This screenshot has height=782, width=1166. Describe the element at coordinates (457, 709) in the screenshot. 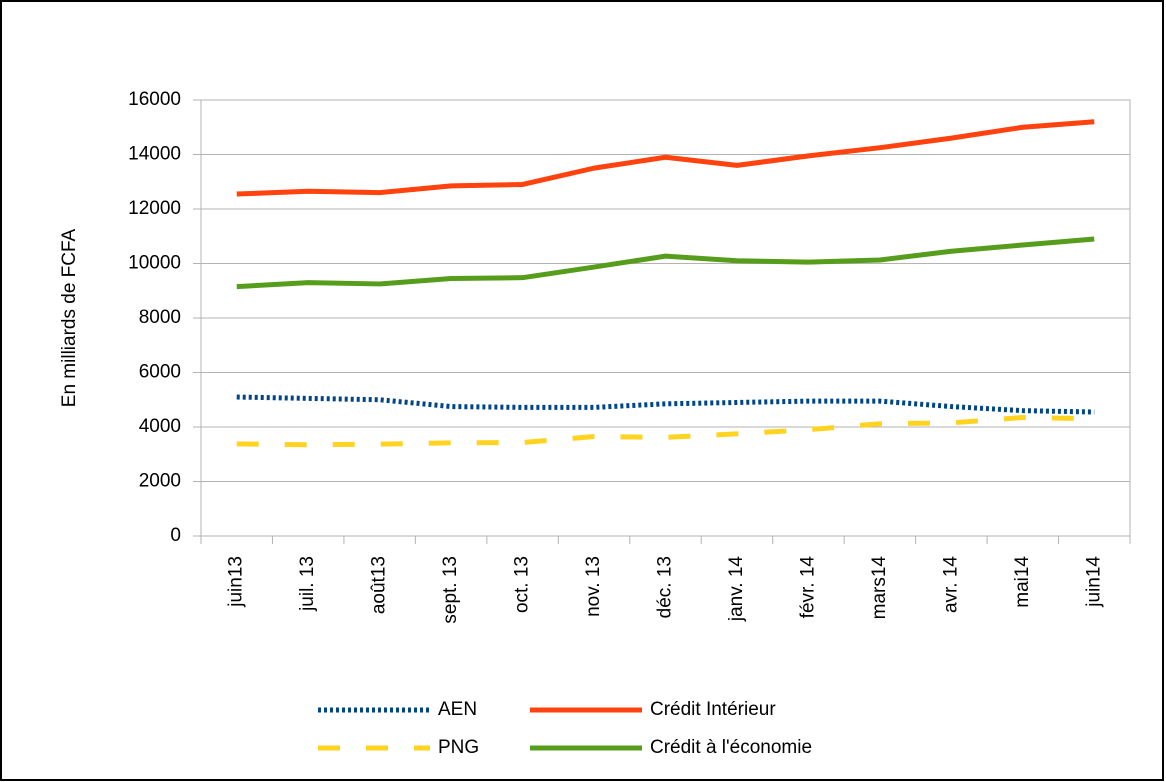

I see `legend-label: AEN` at that location.